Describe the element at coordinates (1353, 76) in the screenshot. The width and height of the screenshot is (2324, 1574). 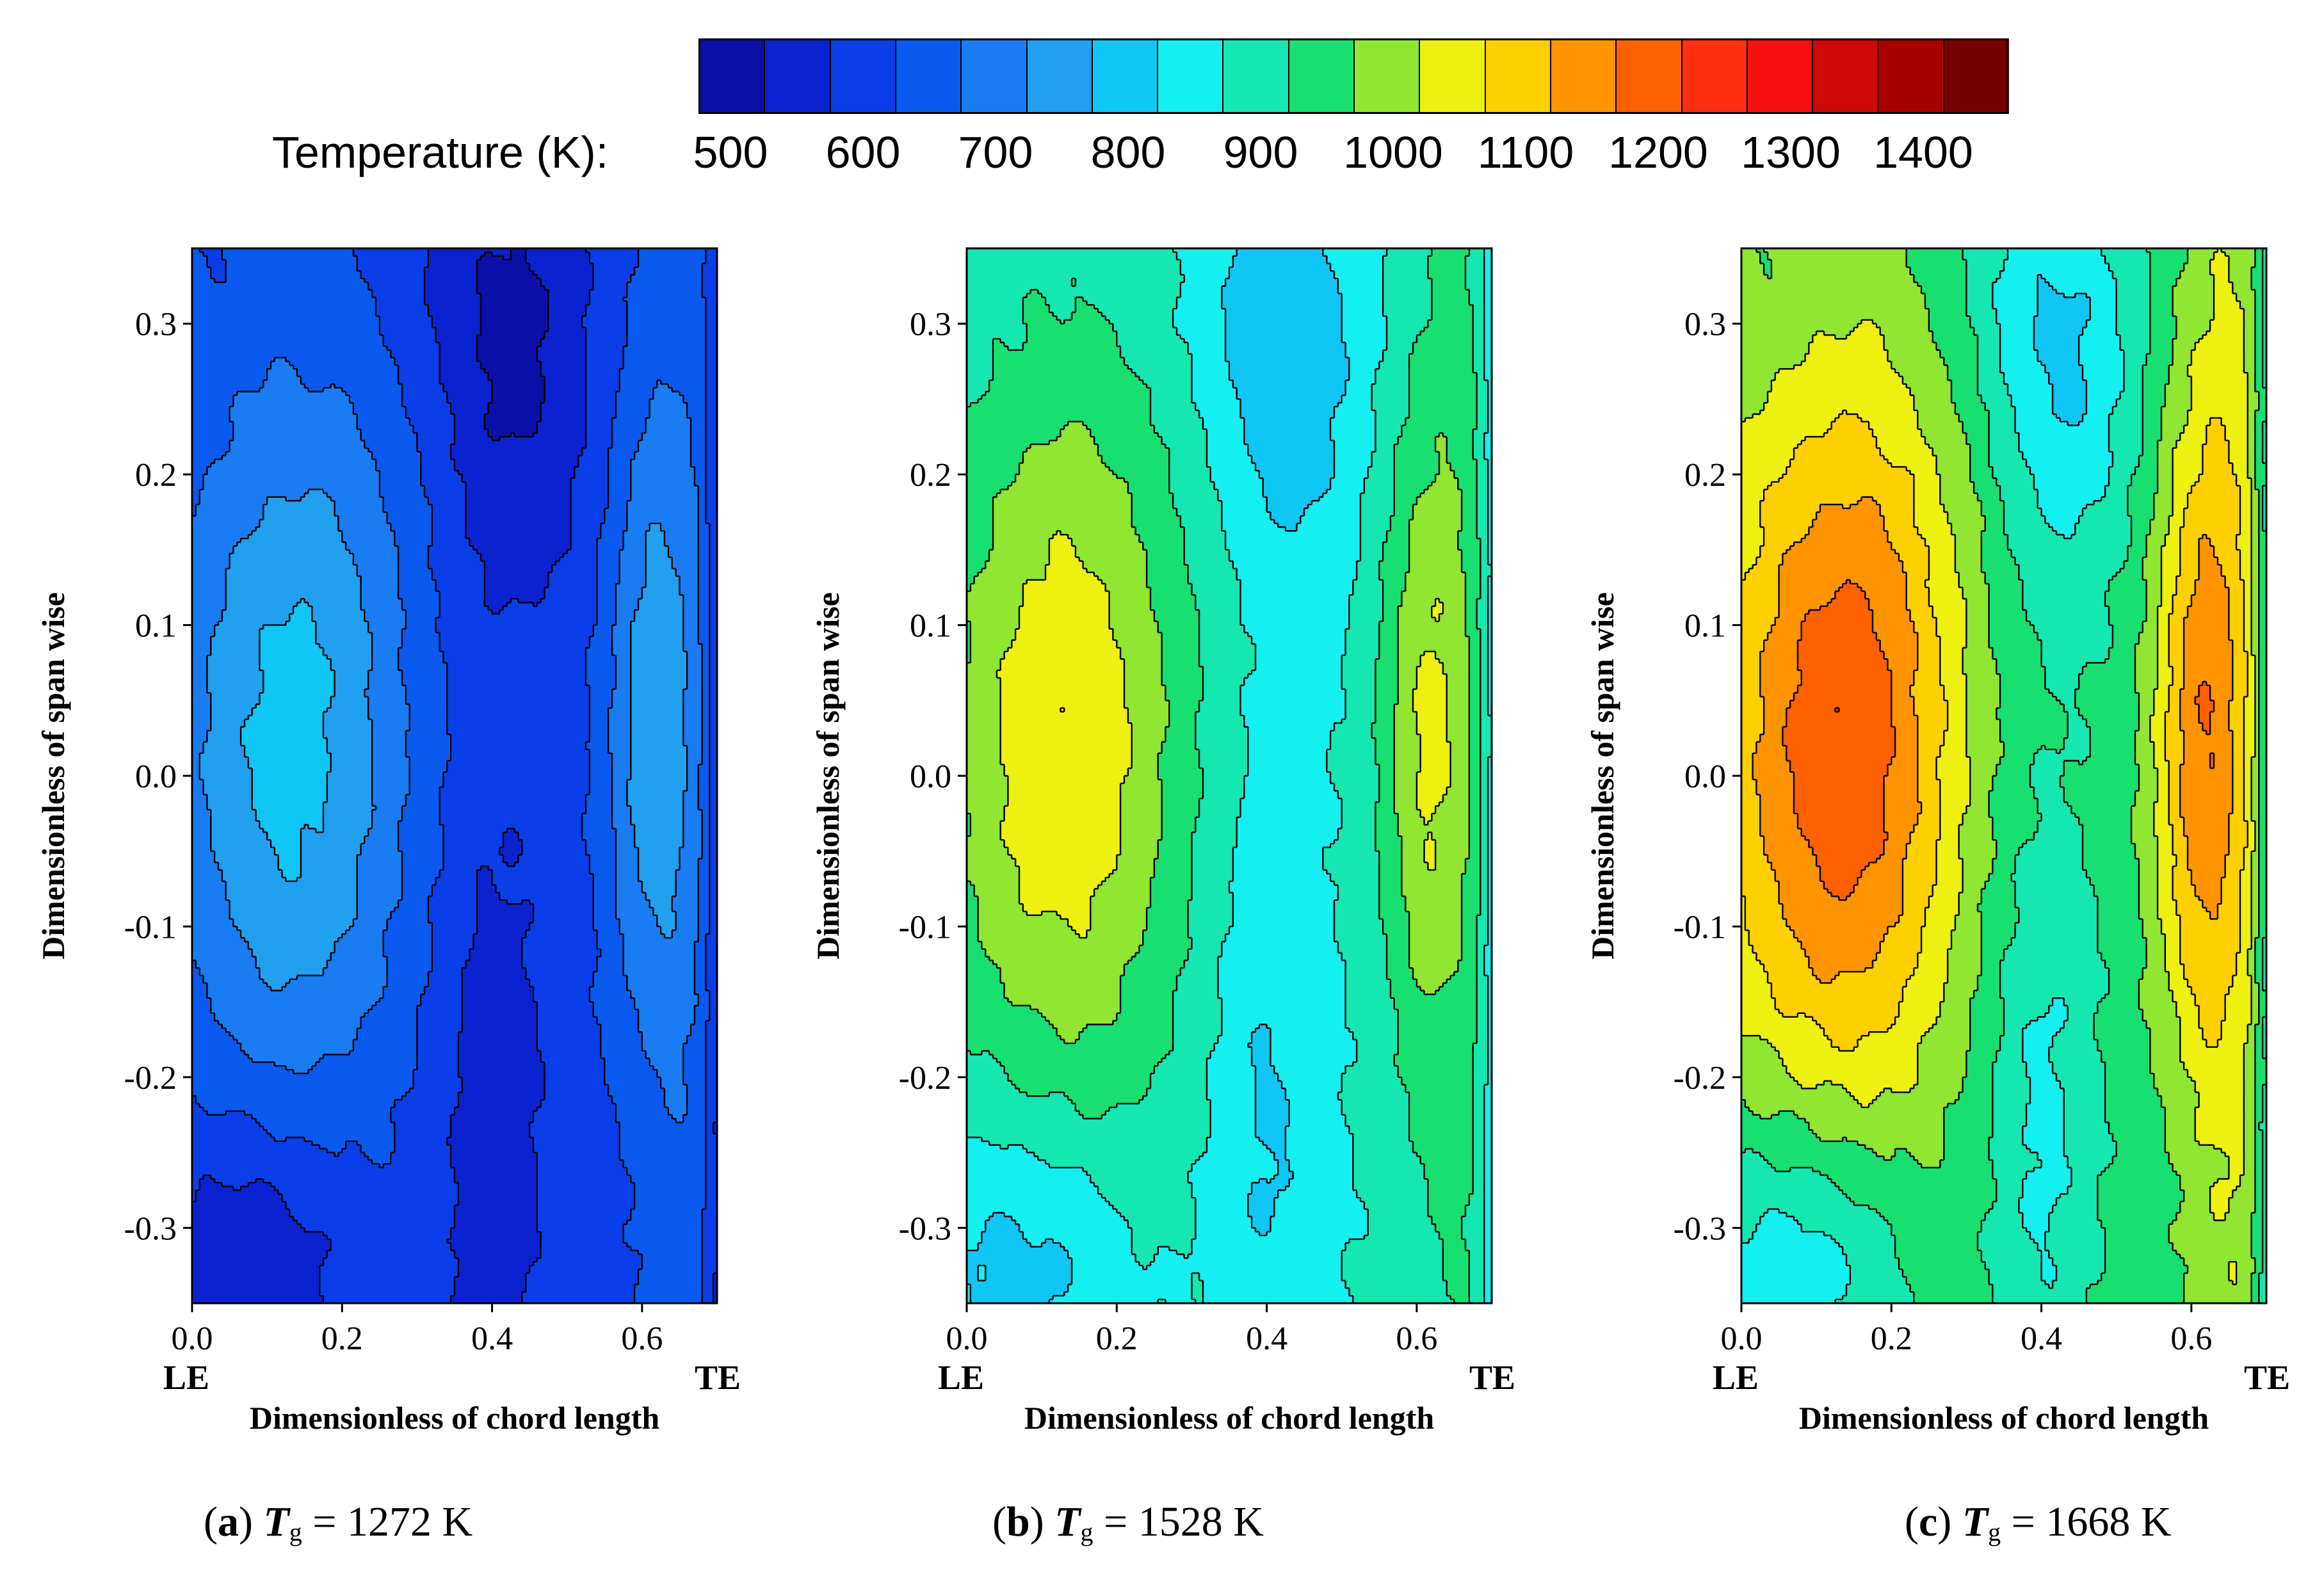
I see `colorbar` at that location.